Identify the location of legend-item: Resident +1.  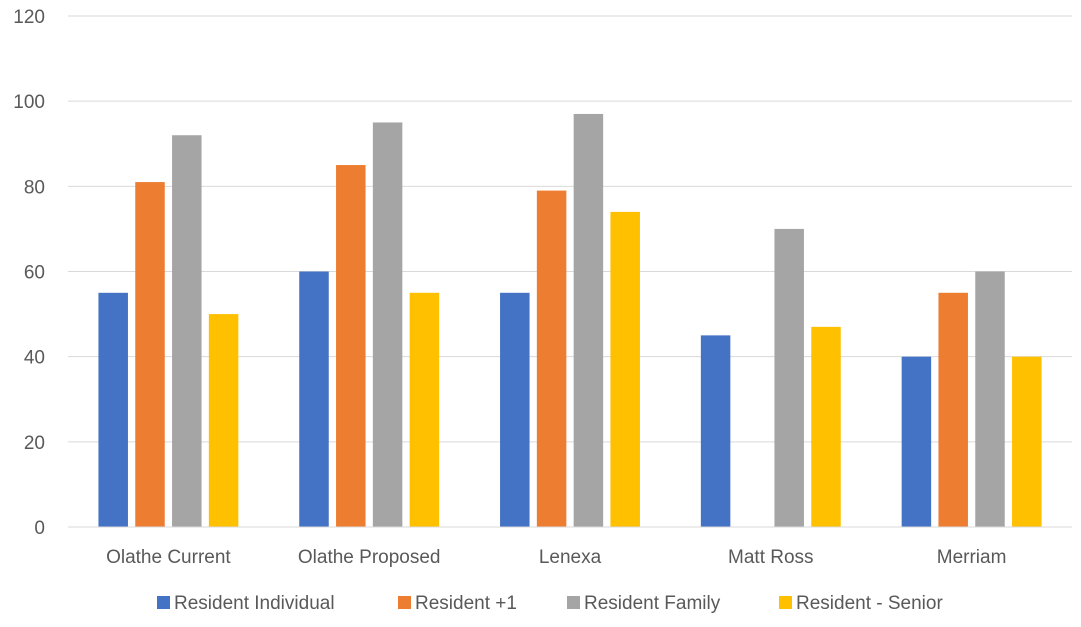
(457, 603).